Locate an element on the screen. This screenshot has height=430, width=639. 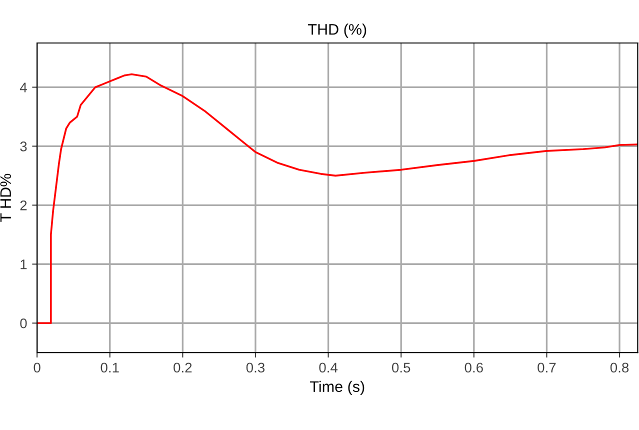
x-tick-label: 0.5 is located at coordinates (401, 367).